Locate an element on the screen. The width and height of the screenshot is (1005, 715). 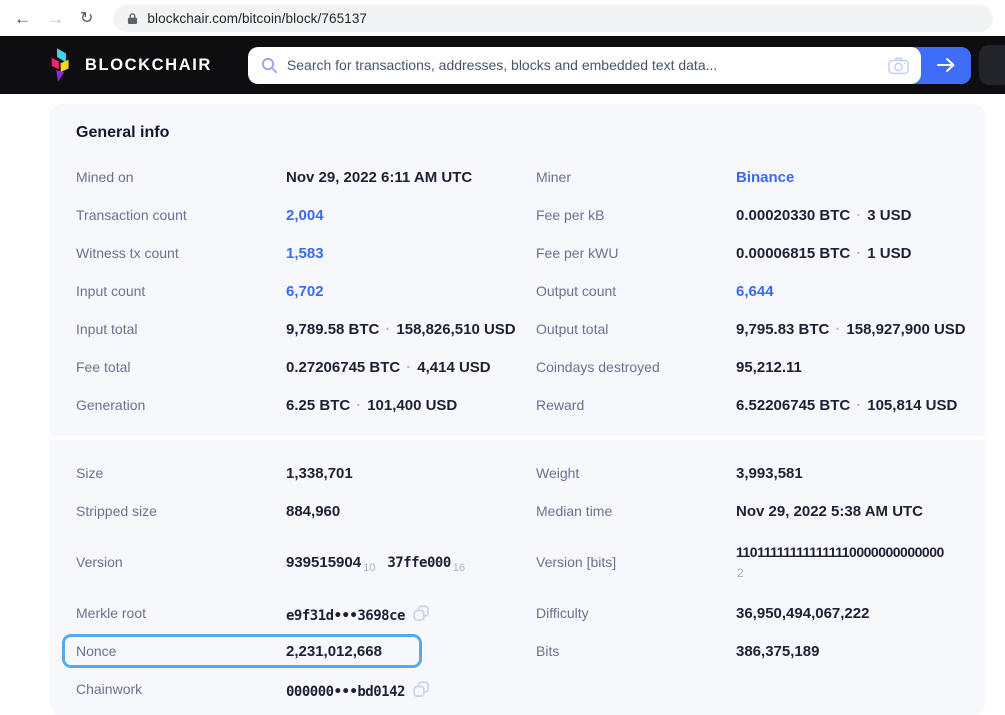
table-row: Size 1,338,701 Weight 3,993,581 is located at coordinates (517, 473).